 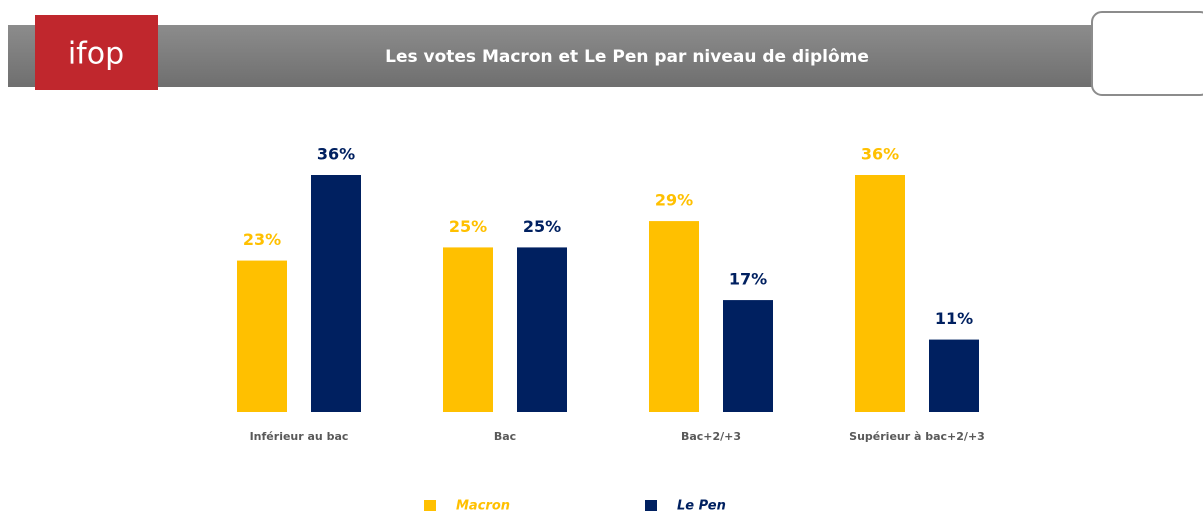 I want to click on data-label: 11%, so click(x=954, y=318).